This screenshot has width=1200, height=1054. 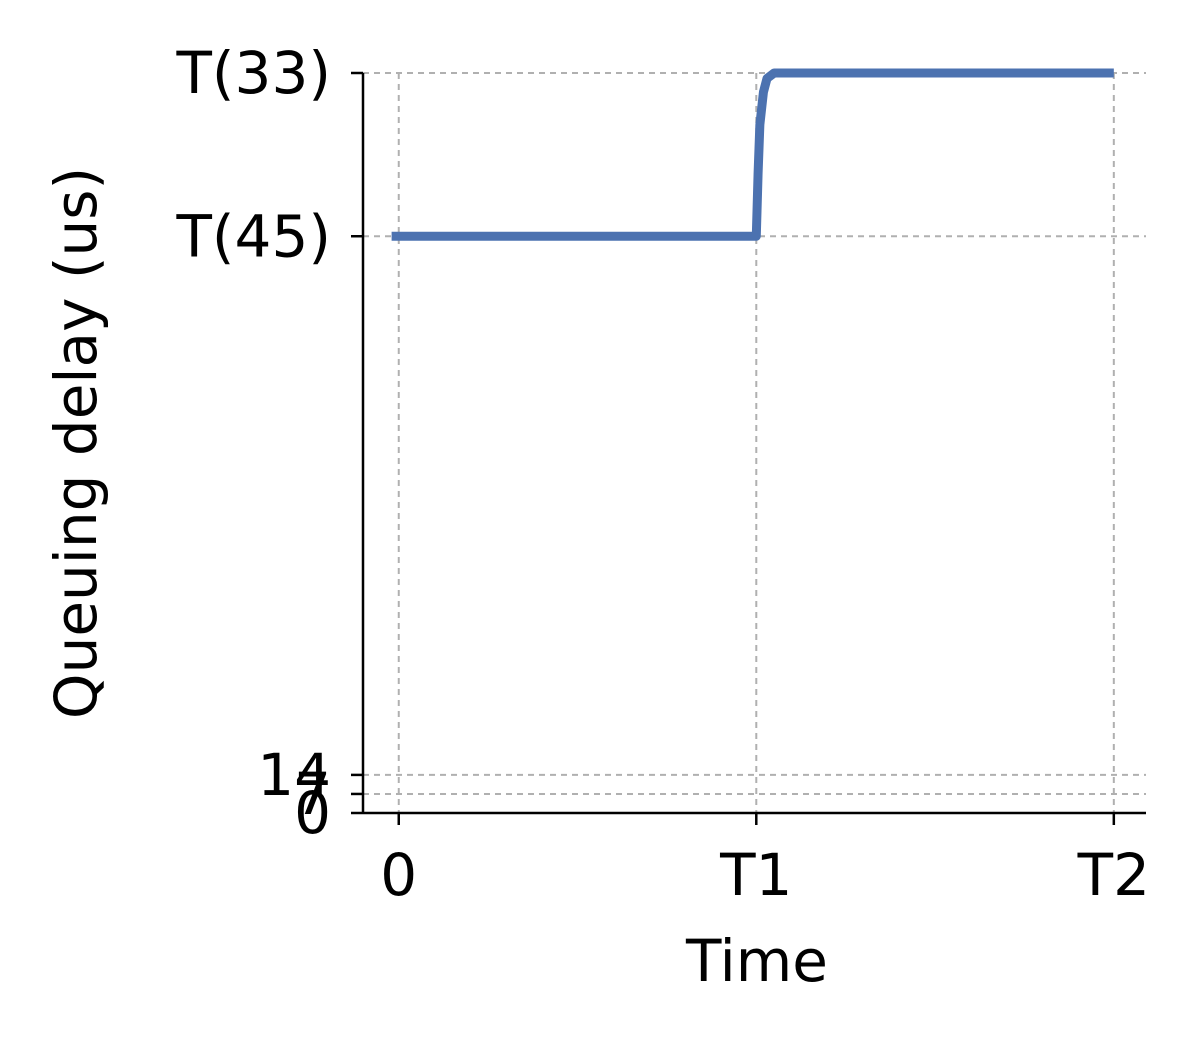 What do you see at coordinates (312, 794) in the screenshot?
I see `y-tick-label: 7` at bounding box center [312, 794].